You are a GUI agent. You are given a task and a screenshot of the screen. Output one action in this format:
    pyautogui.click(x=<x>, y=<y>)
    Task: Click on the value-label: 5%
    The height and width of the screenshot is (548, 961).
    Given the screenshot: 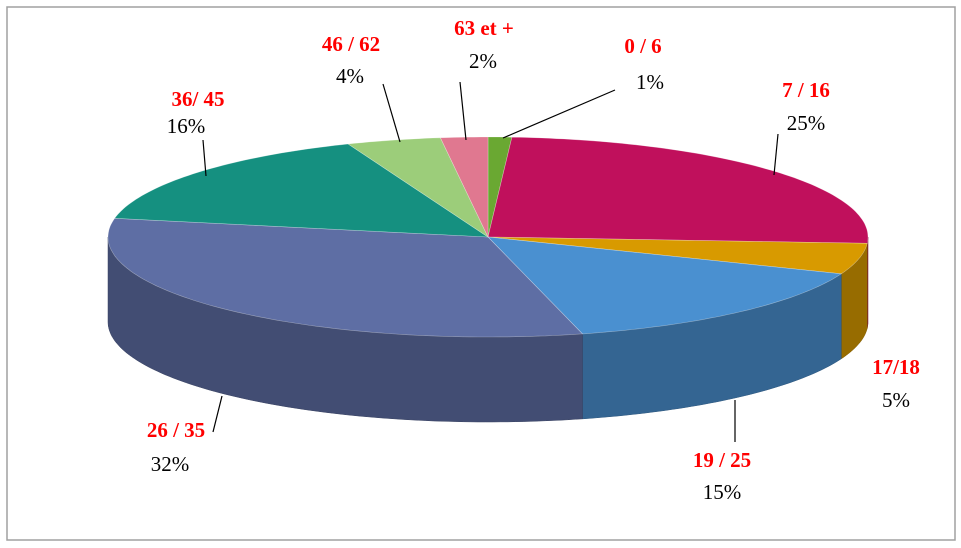 What is the action you would take?
    pyautogui.click(x=896, y=400)
    